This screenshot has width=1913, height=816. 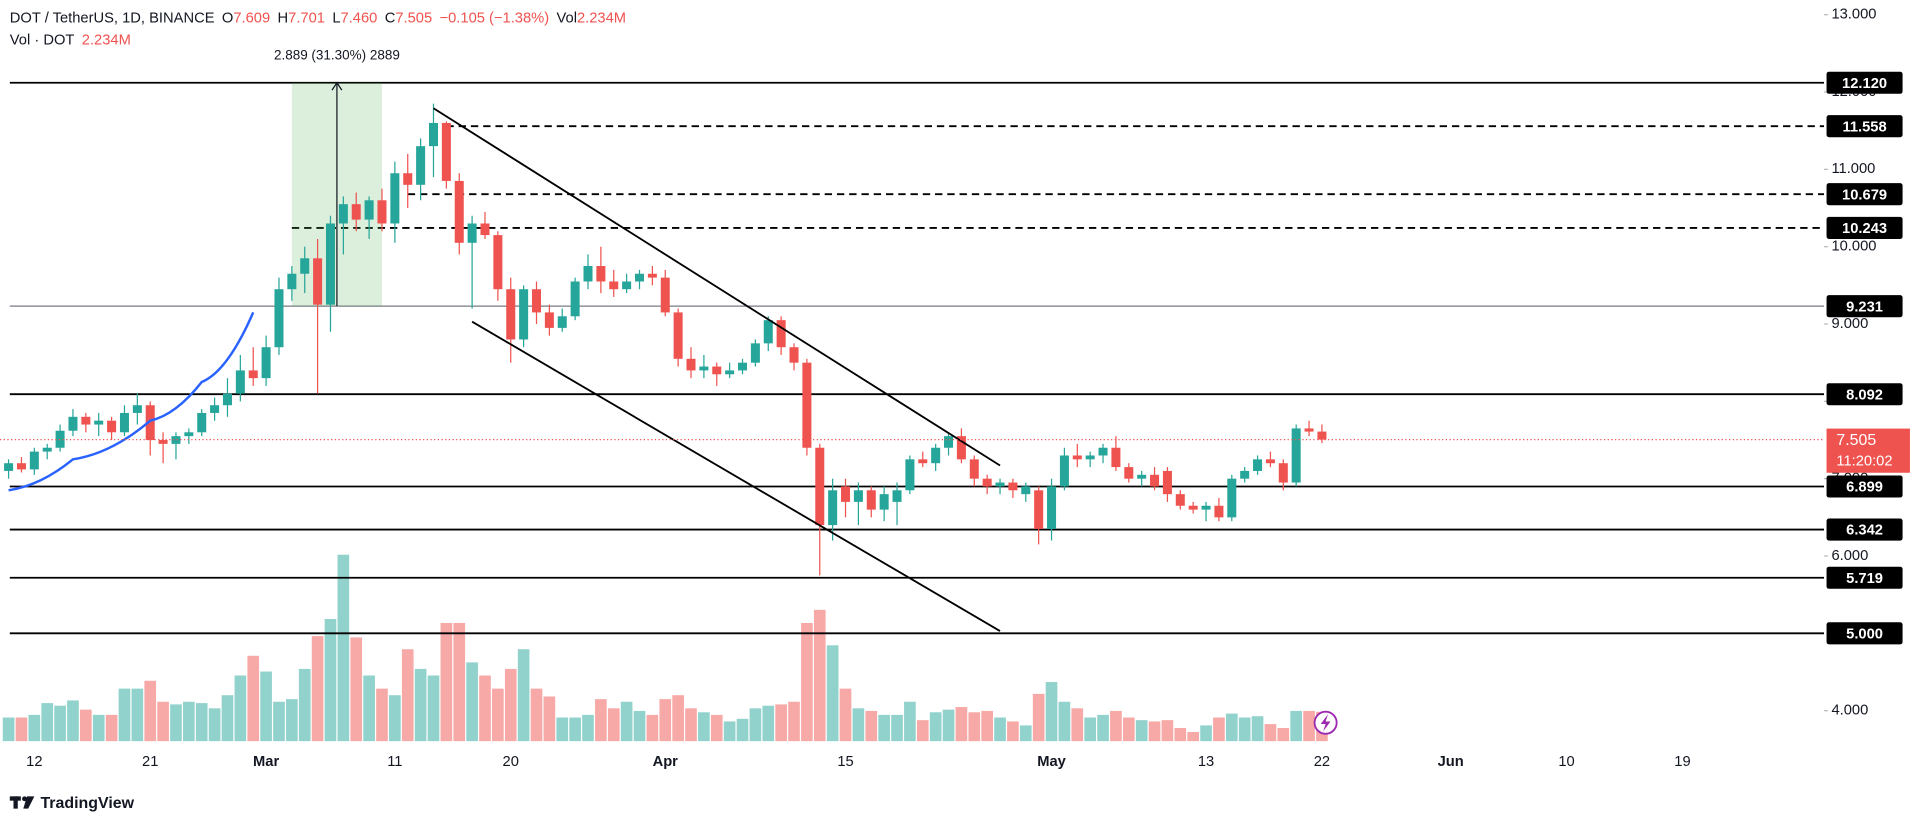 I want to click on x-tick-label: 19, so click(x=1682, y=762).